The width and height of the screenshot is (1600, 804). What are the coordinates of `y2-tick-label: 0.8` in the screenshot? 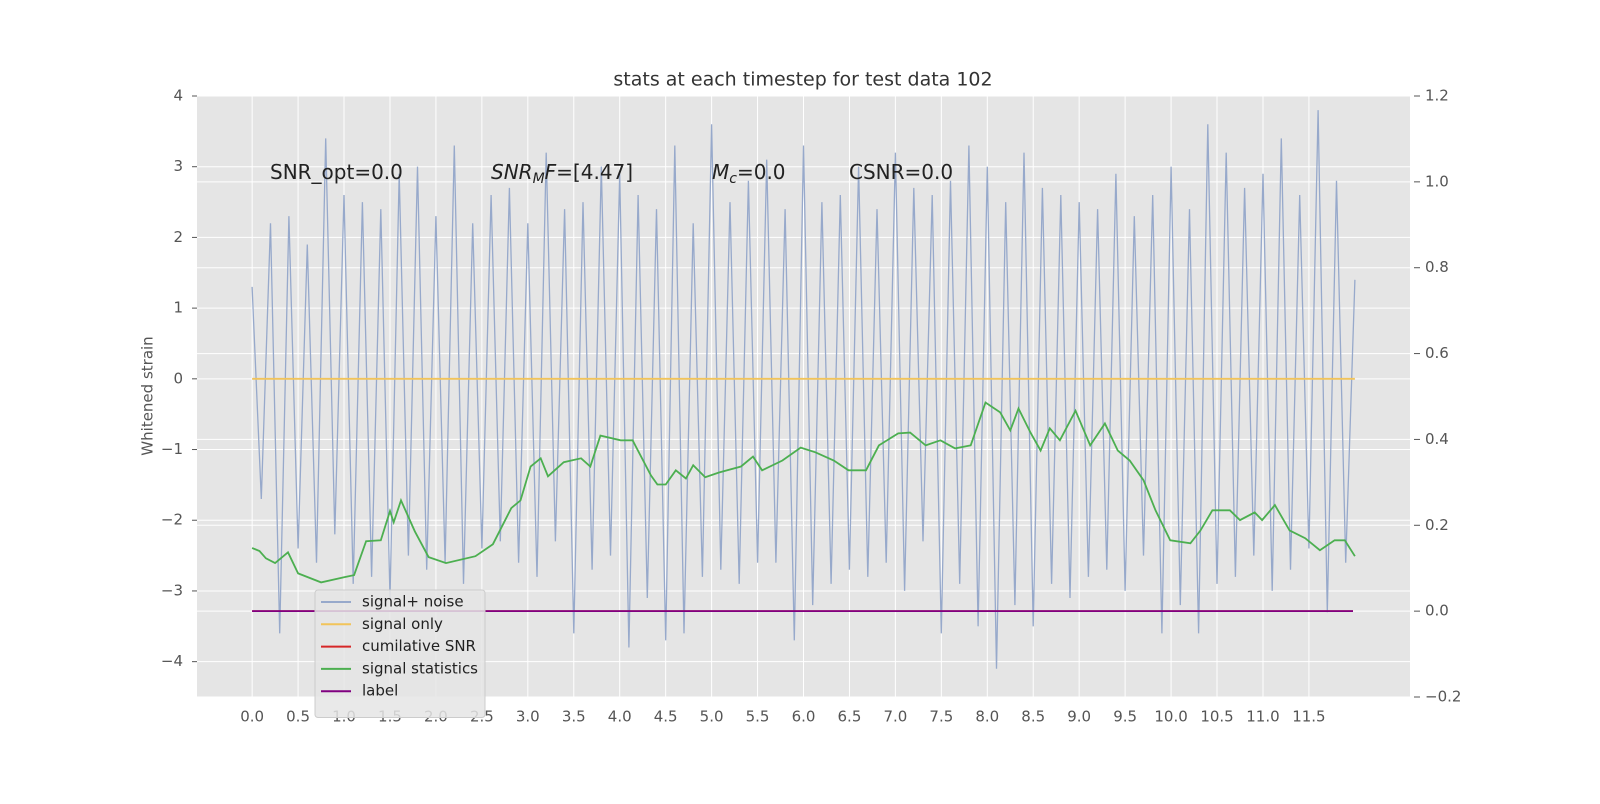 It's located at (1437, 267).